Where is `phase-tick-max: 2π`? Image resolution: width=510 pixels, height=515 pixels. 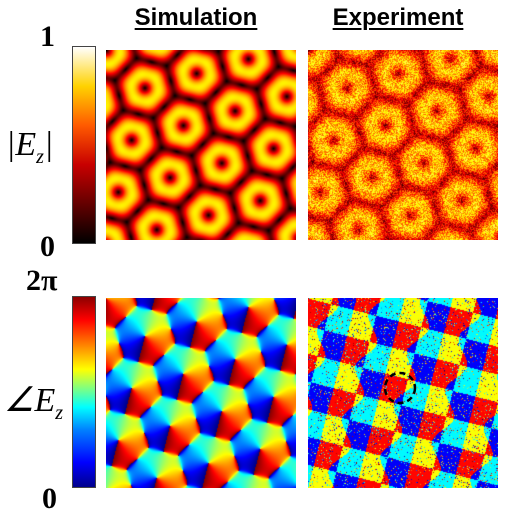
phase-tick-max: 2π is located at coordinates (42, 280).